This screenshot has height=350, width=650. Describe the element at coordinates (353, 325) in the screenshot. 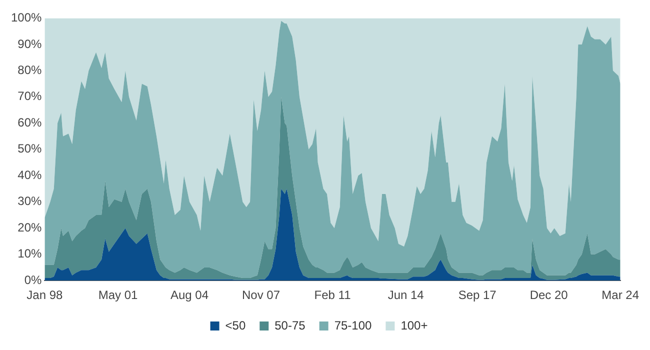

I see `legend-label: 75-100` at that location.